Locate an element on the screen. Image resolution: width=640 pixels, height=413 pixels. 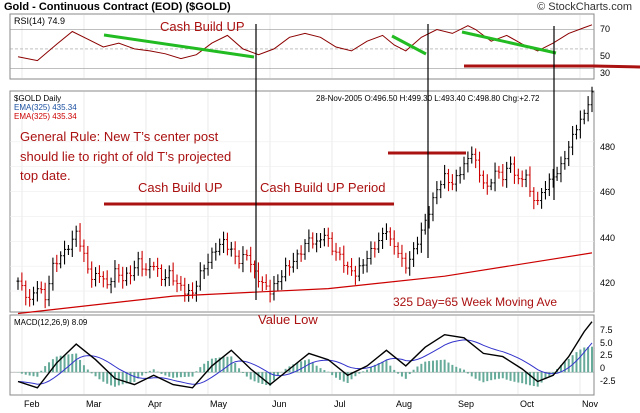
rule-text-line-1: General Rule: New T’s center post is located at coordinates (119, 136).